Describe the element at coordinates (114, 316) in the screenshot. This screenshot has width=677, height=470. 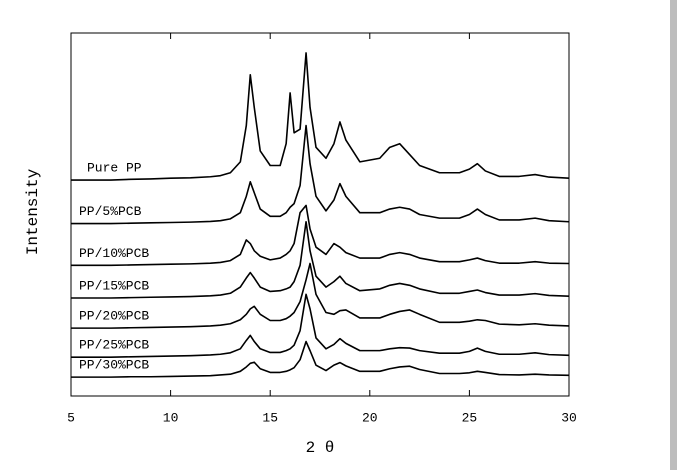
I see `series-label: PP/20%PCB` at that location.